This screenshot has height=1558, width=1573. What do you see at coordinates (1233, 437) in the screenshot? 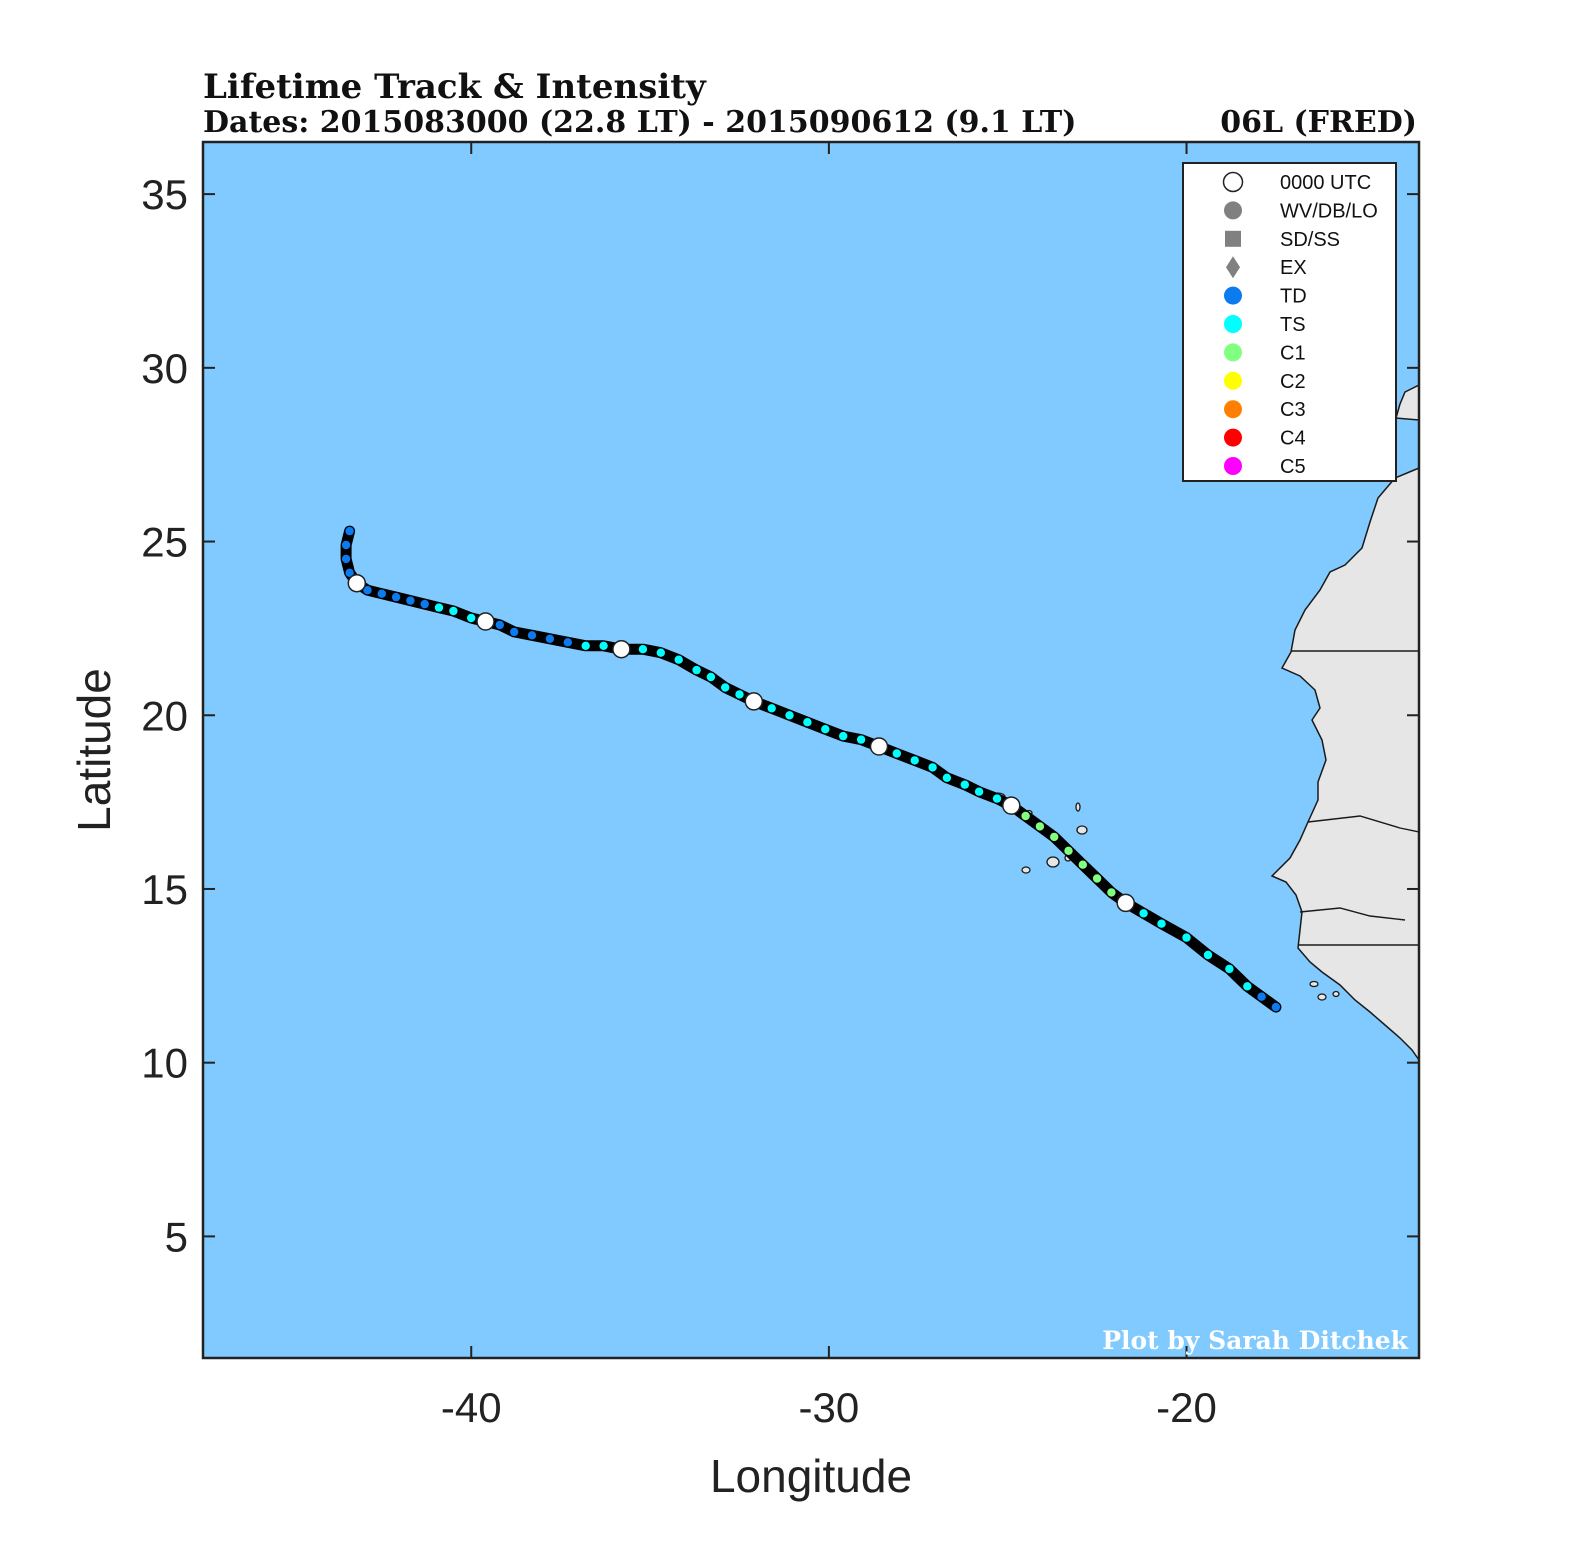
I see `legend-marker-c4` at bounding box center [1233, 437].